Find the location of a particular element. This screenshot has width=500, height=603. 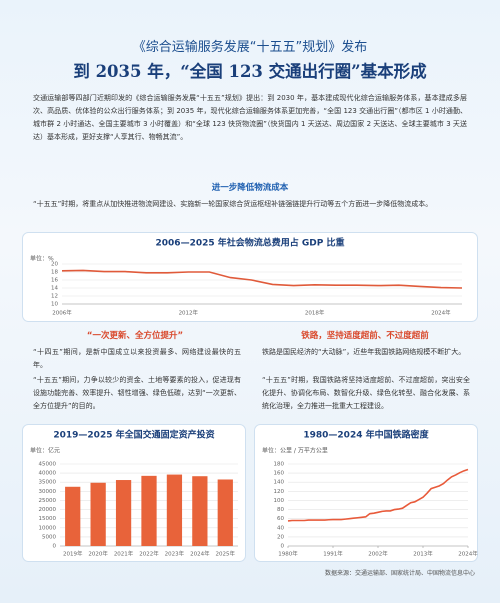

y-tick-label: 10 is located at coordinates (54, 305).